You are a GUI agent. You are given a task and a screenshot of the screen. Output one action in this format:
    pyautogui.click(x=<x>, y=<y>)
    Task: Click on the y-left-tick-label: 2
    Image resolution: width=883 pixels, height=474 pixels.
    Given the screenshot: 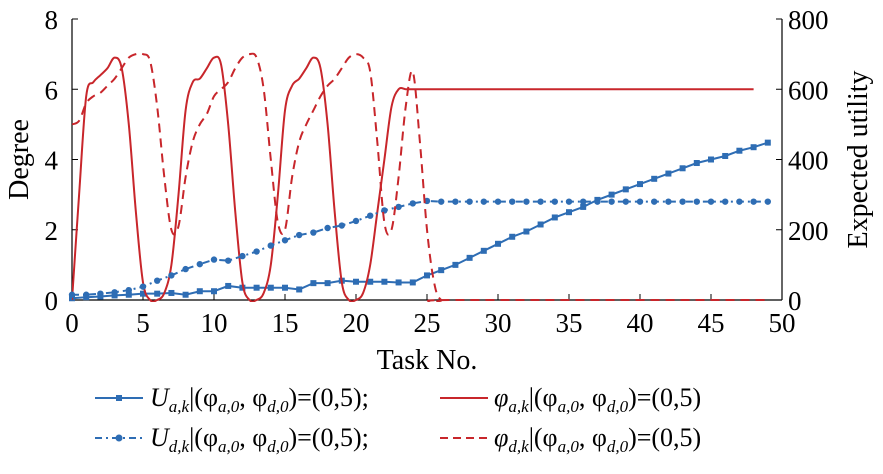 What is the action you would take?
    pyautogui.click(x=52, y=231)
    